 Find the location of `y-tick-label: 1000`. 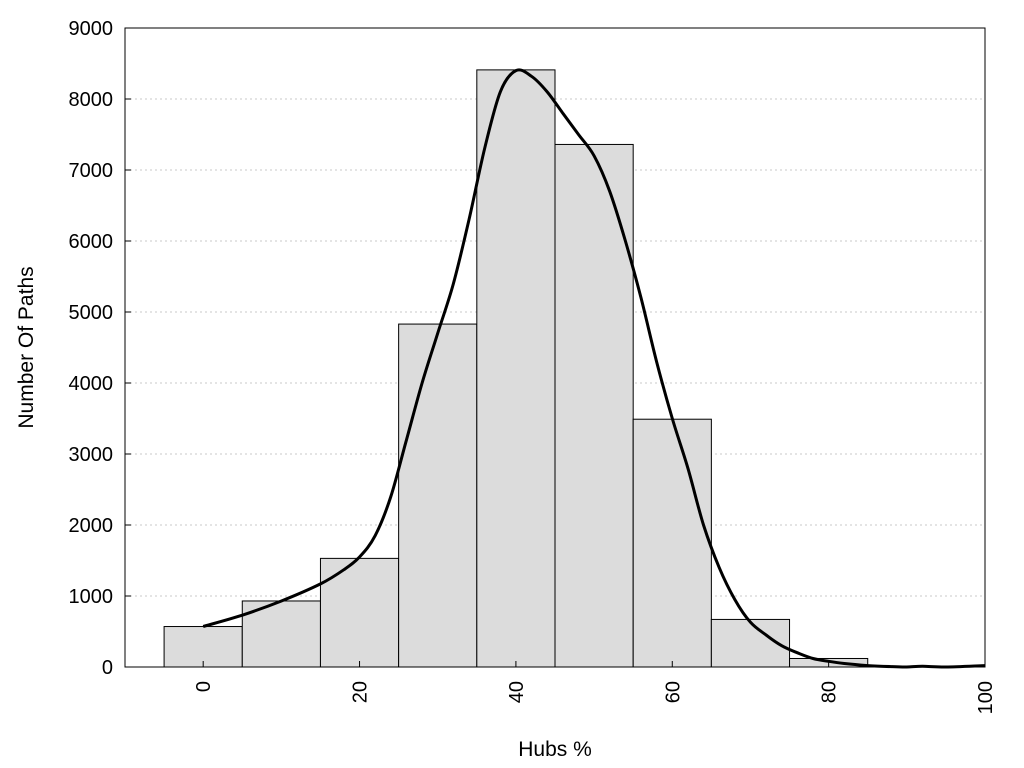

y-tick-label: 1000 is located at coordinates (91, 597).